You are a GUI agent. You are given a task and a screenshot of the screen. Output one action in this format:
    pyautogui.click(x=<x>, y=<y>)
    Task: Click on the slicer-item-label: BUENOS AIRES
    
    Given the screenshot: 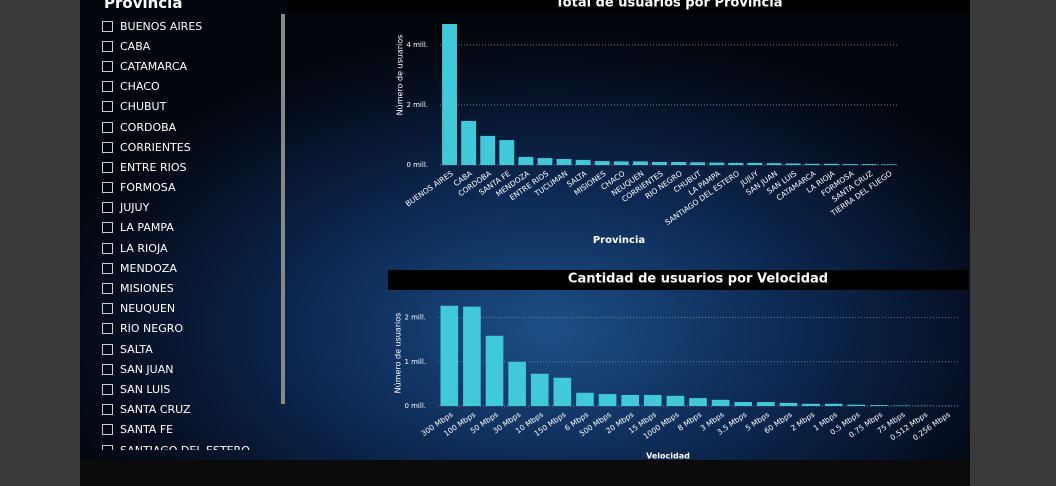 What is the action you would take?
    pyautogui.click(x=161, y=26)
    